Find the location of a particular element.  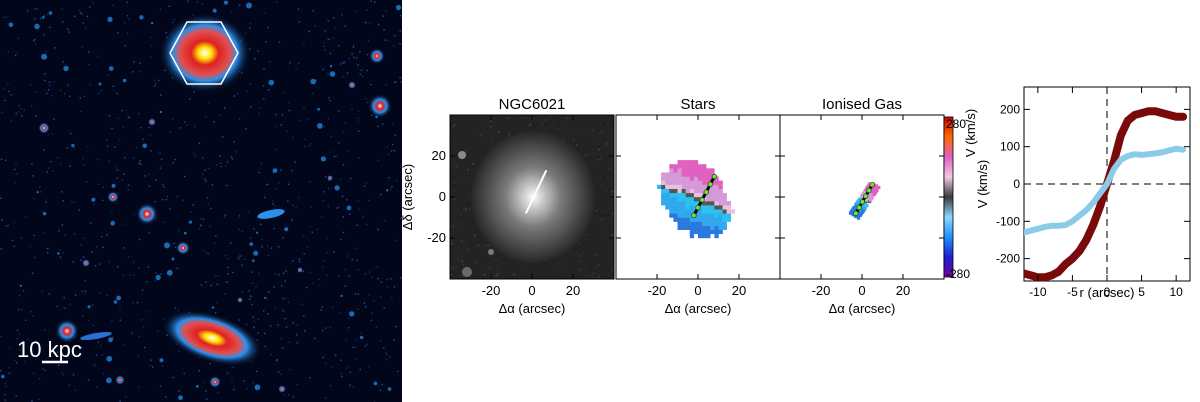

gas-panel: Ionised Gas Δα (arcsec) -20 0 20 is located at coordinates (862, 206).